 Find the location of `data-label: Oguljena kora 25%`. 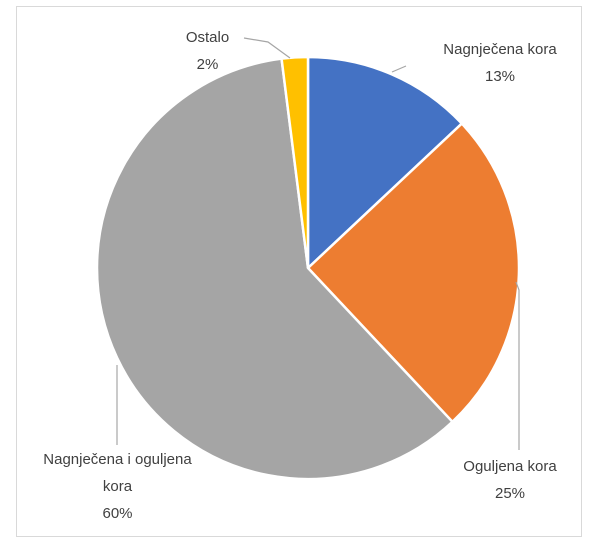

data-label: Oguljena kora 25% is located at coordinates (510, 480).